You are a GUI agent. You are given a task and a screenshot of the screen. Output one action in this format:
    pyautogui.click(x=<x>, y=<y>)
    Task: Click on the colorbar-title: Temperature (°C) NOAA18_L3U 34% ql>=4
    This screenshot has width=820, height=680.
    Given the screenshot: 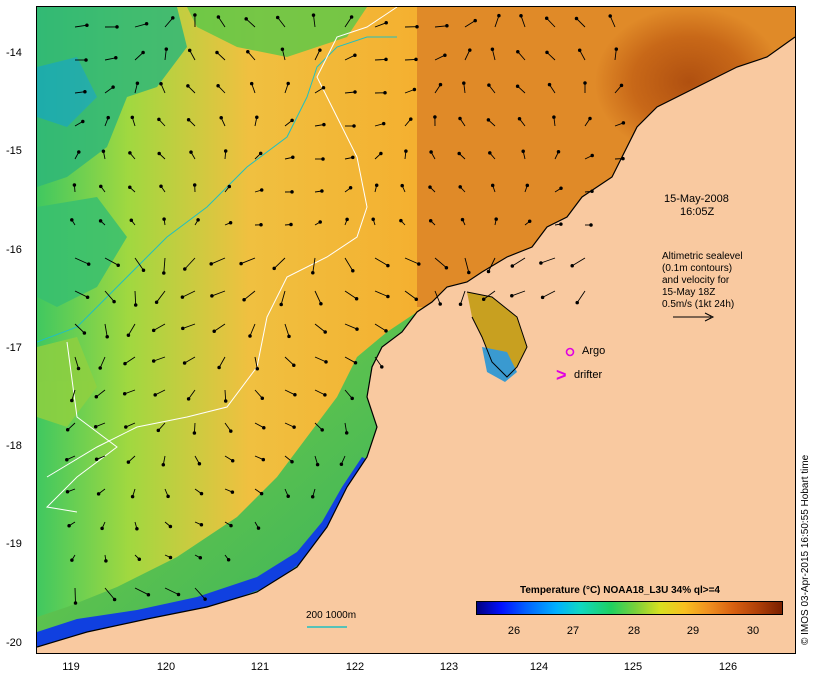 What is the action you would take?
    pyautogui.click(x=620, y=590)
    